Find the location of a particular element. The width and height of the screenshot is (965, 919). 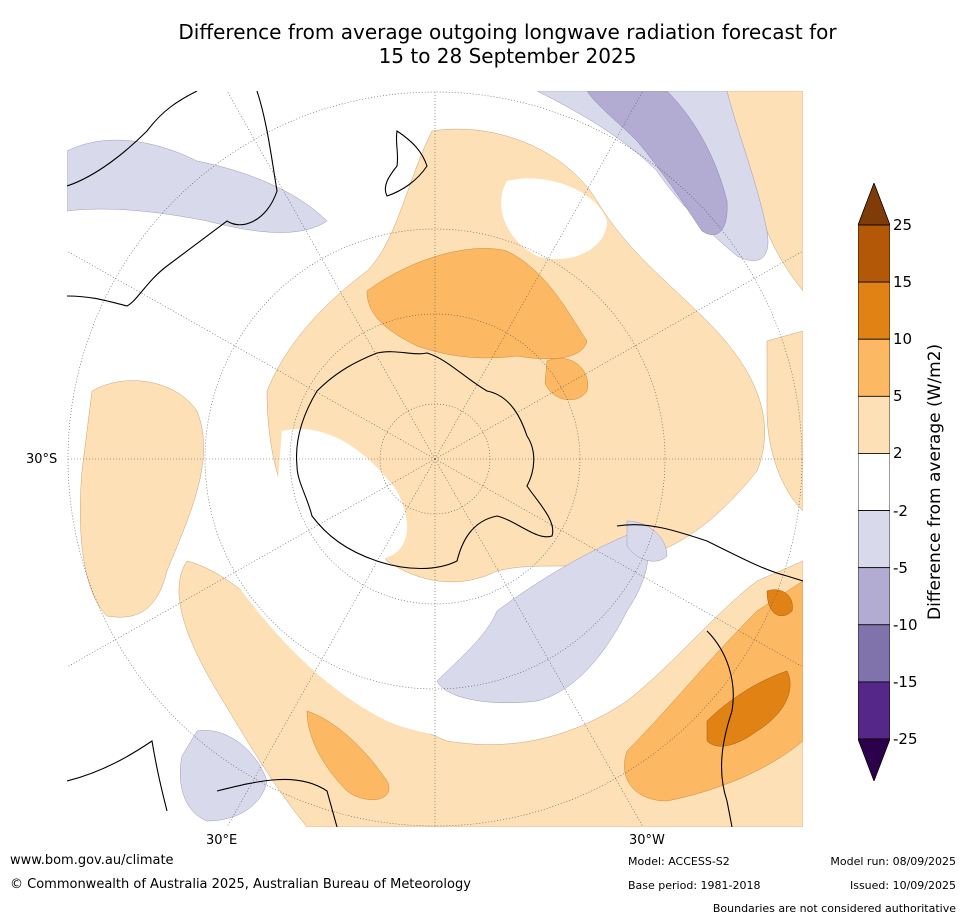

longitude-label-30w: 30°W is located at coordinates (647, 840).